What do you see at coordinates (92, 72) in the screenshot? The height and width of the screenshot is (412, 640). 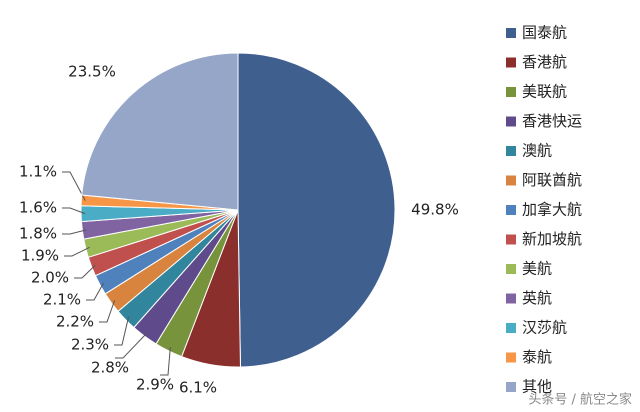 I see `data-label: 23.5%` at bounding box center [92, 72].